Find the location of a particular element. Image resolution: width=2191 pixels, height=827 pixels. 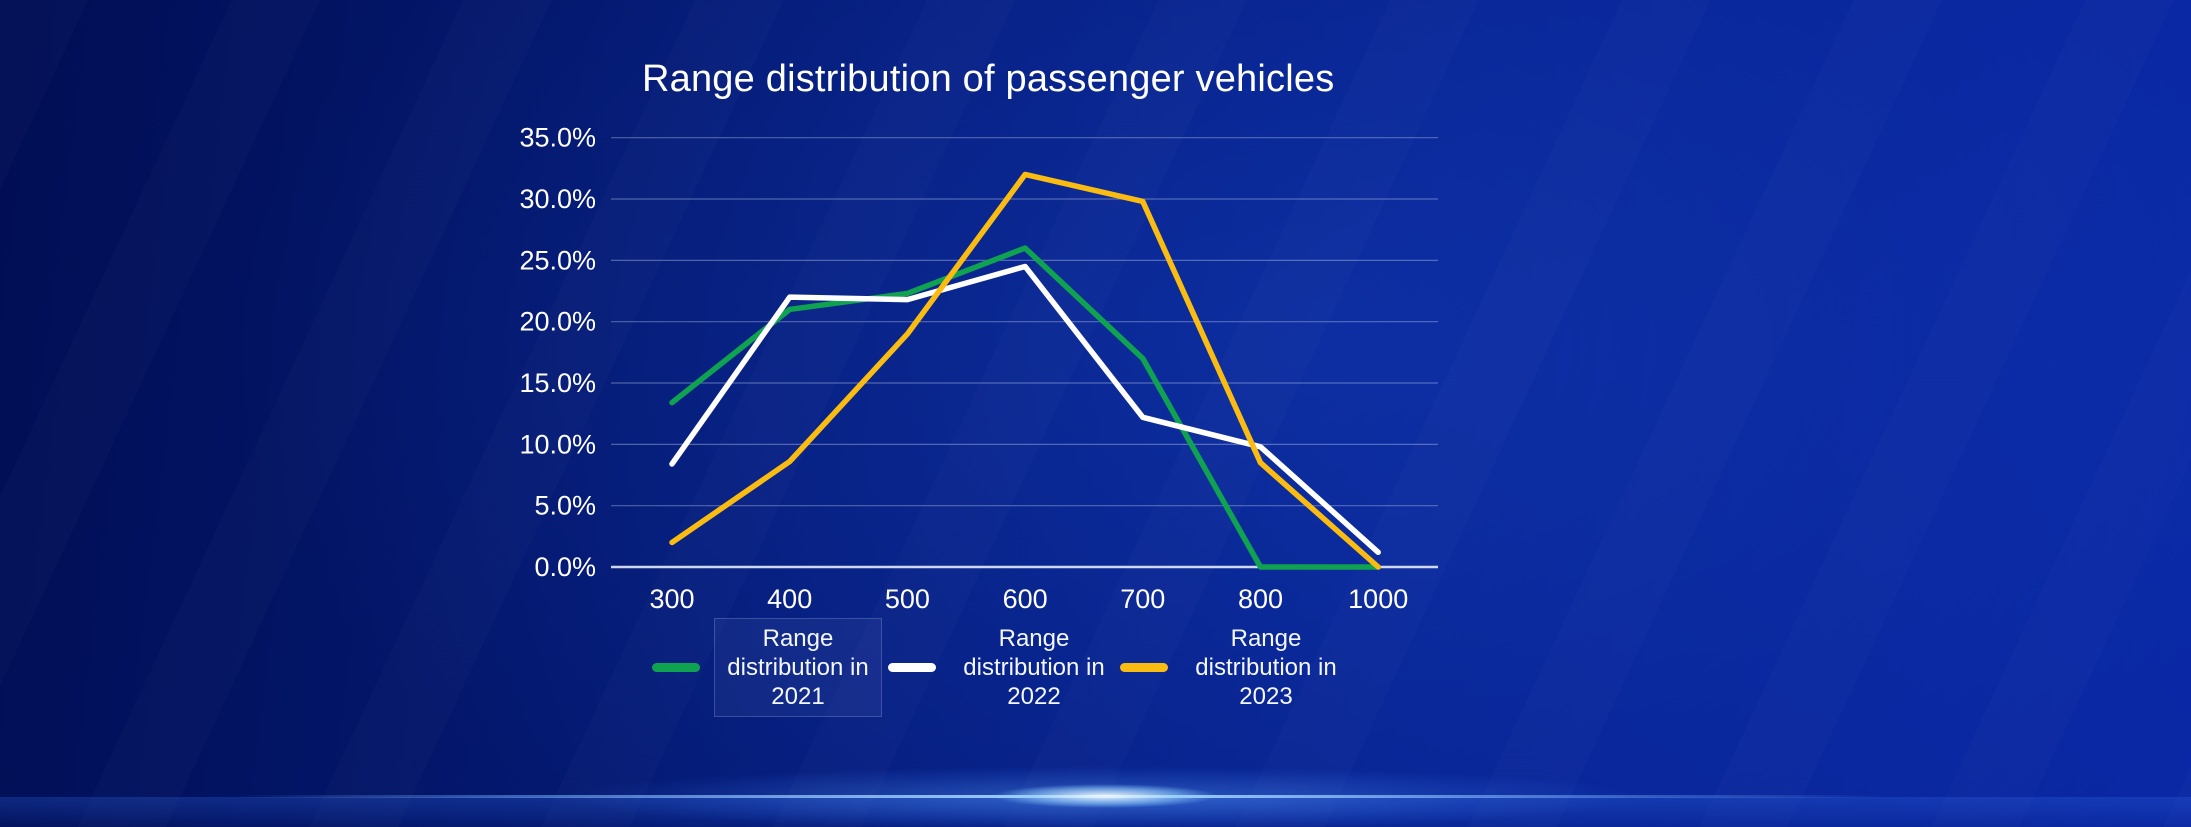

legend-item-2023: Range distribution in 2023 is located at coordinates (1235, 667).